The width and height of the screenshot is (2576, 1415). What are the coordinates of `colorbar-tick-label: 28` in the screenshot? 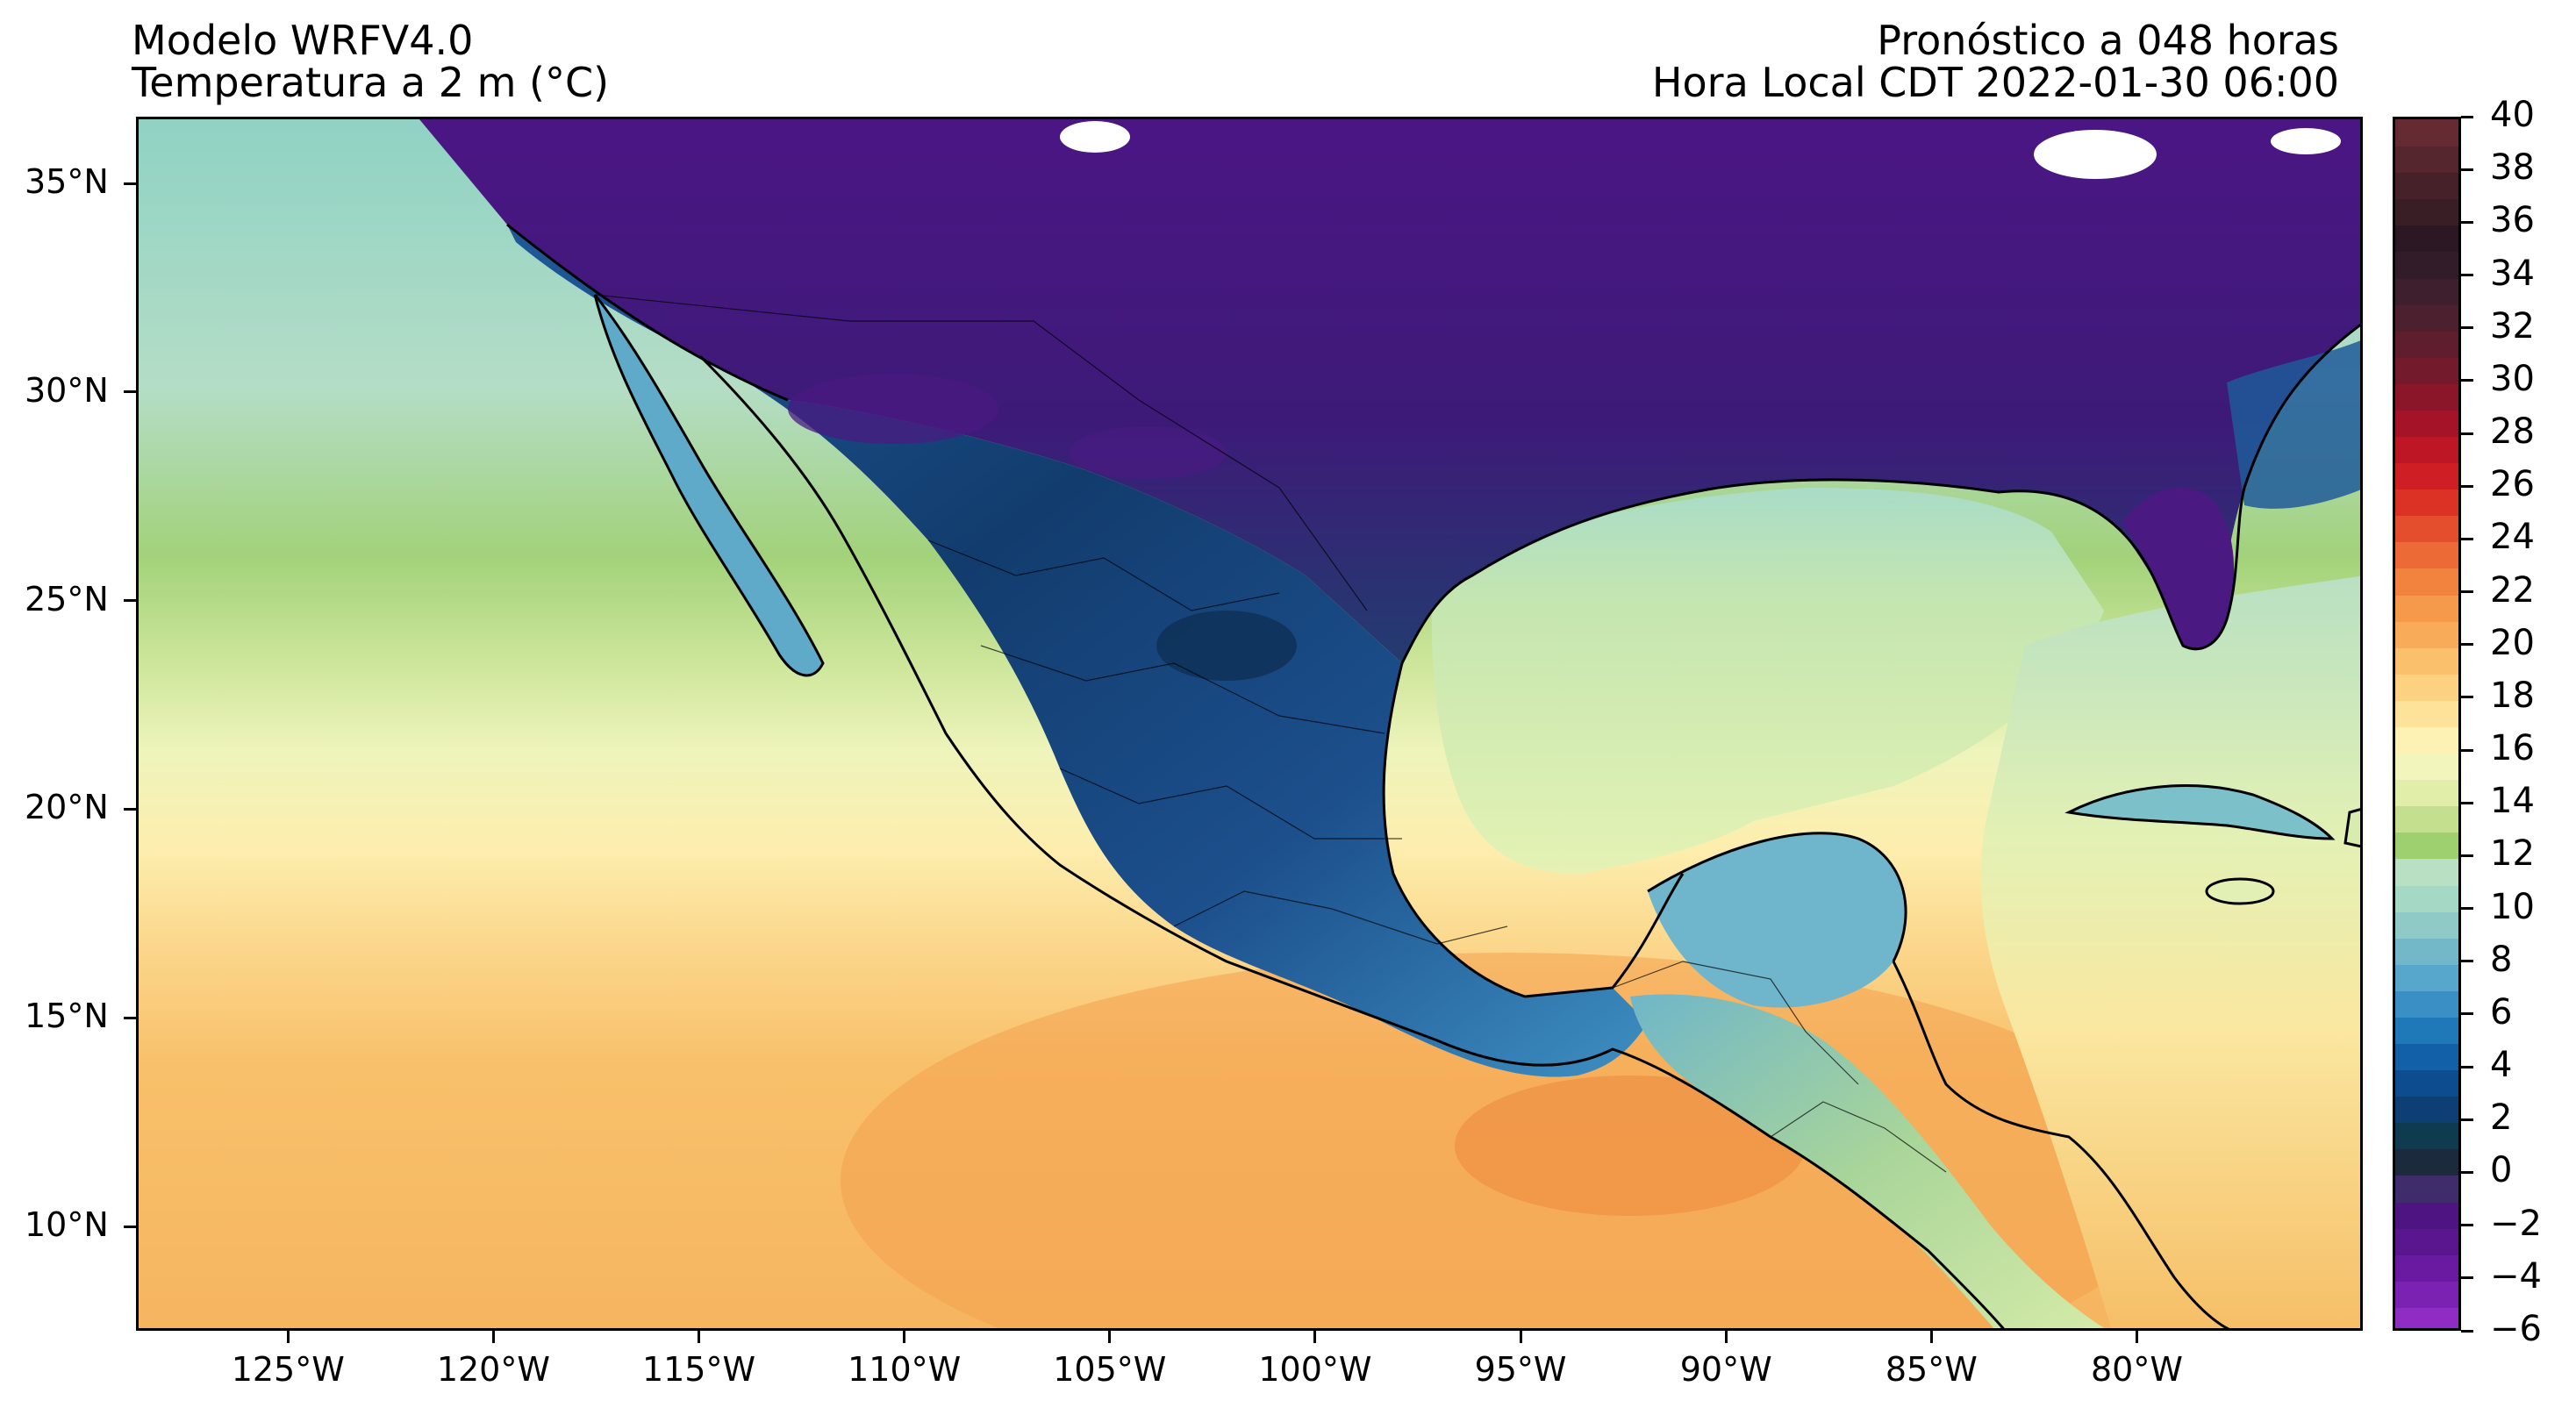 It's located at (2512, 432).